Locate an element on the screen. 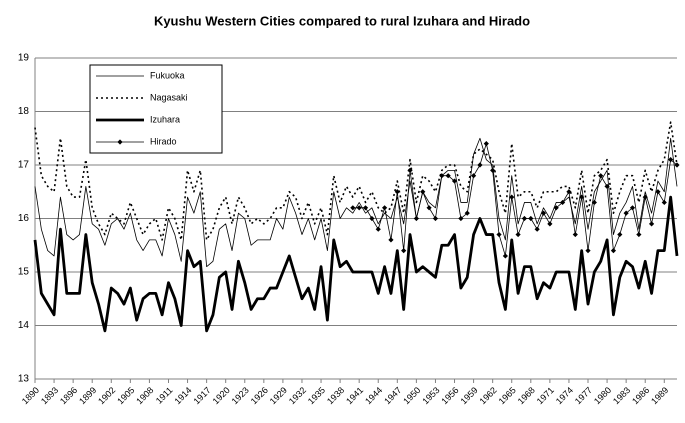 The width and height of the screenshot is (685, 423). legend-marker is located at coordinates (120, 142).